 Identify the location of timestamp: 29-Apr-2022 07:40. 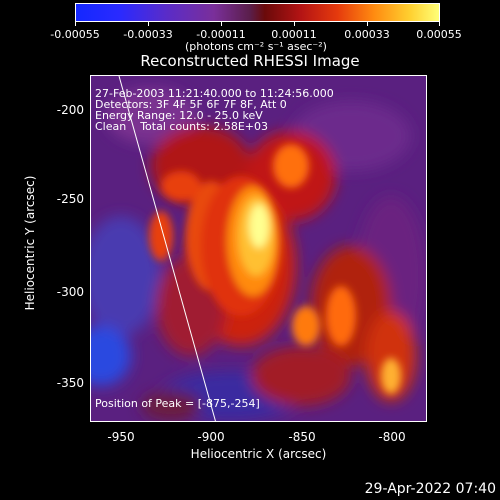
(430, 489).